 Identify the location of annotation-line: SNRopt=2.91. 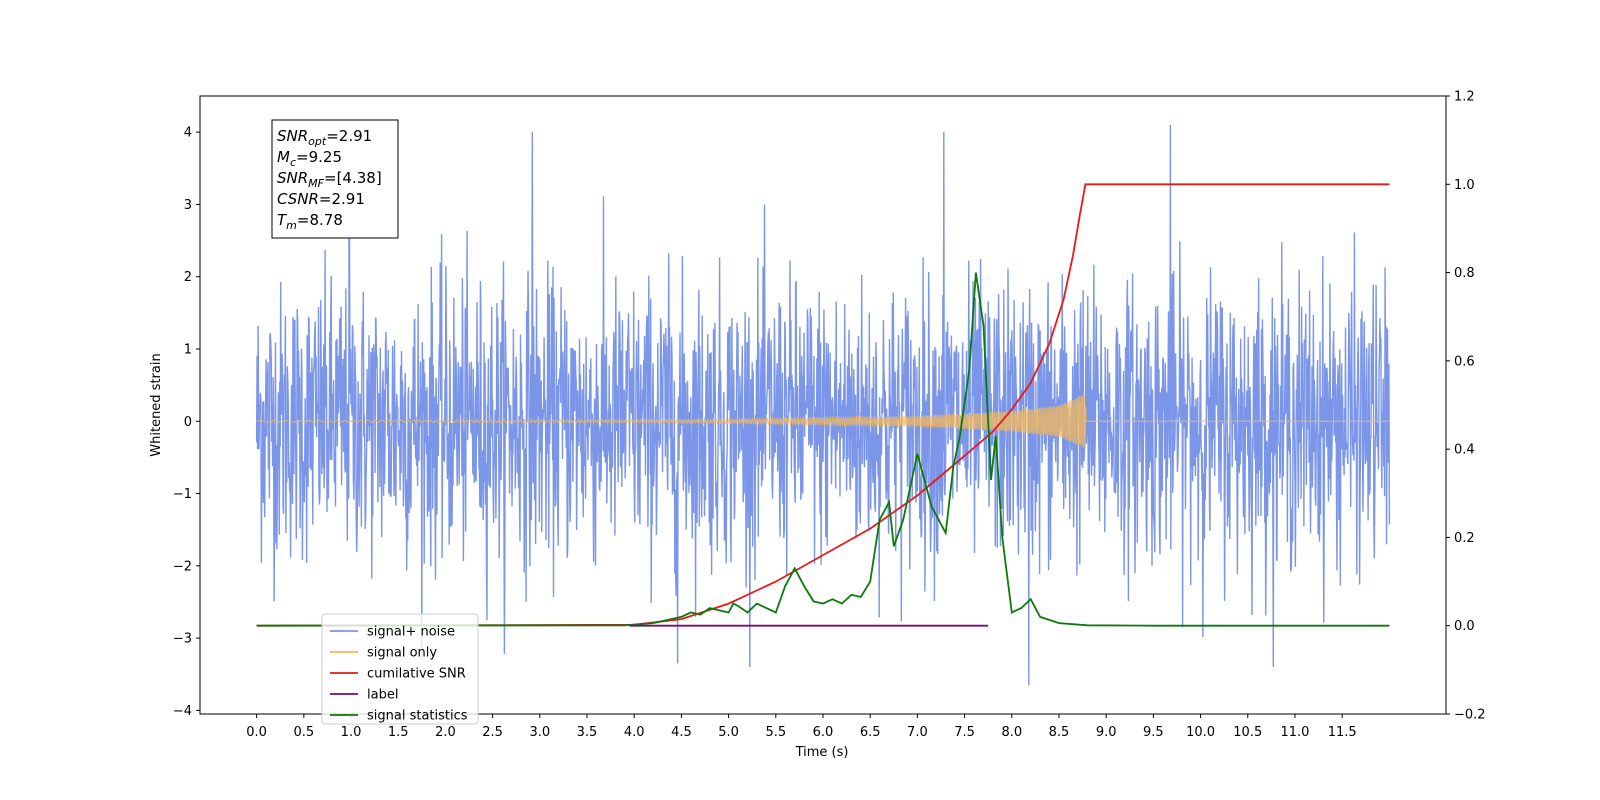
(324, 137).